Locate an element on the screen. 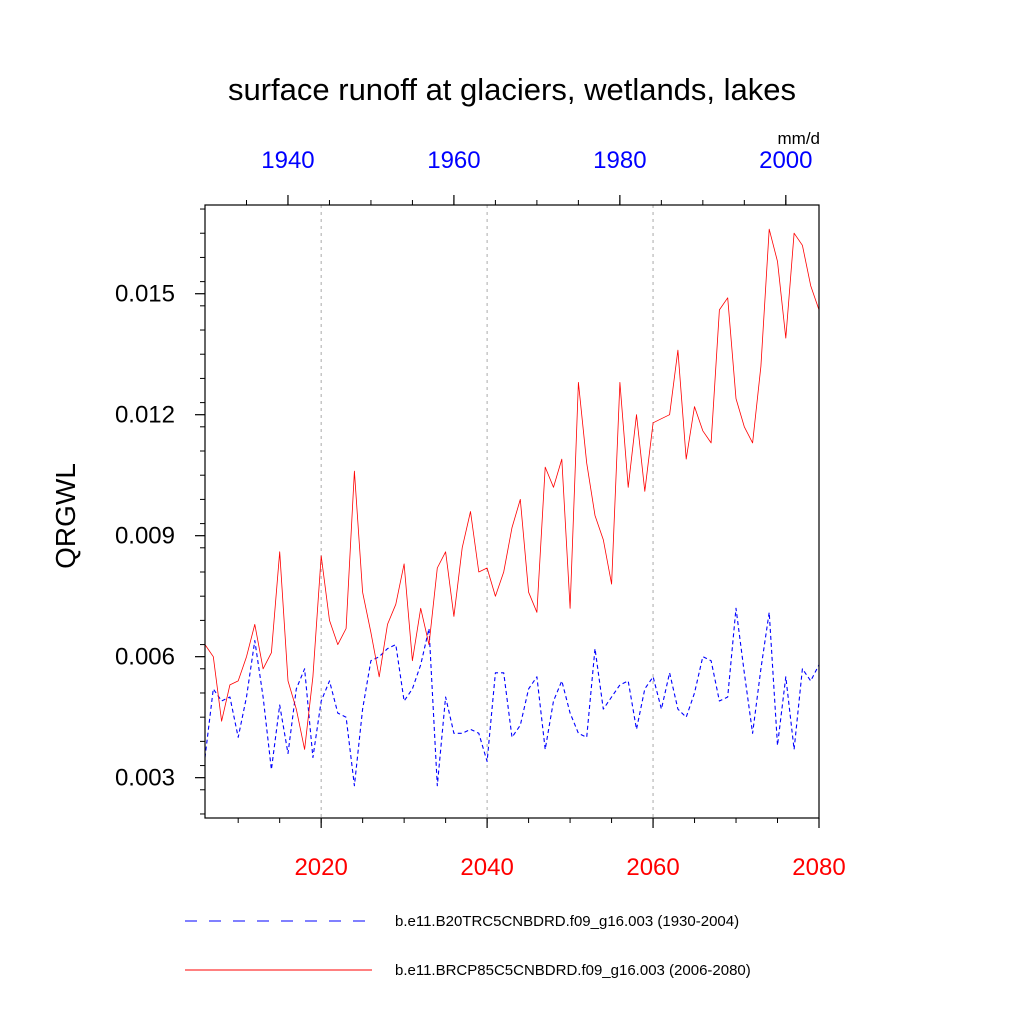 The image size is (1024, 1024). top-tick-label-2000: 2000 is located at coordinates (785, 160).